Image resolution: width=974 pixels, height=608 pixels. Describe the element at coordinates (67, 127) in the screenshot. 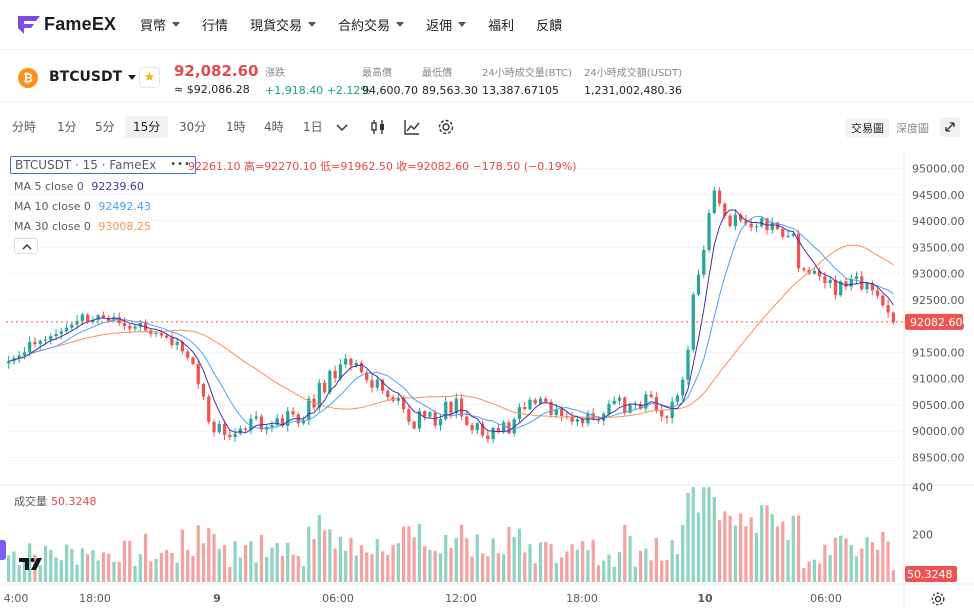

I see `timeframe-1m: 1分` at that location.